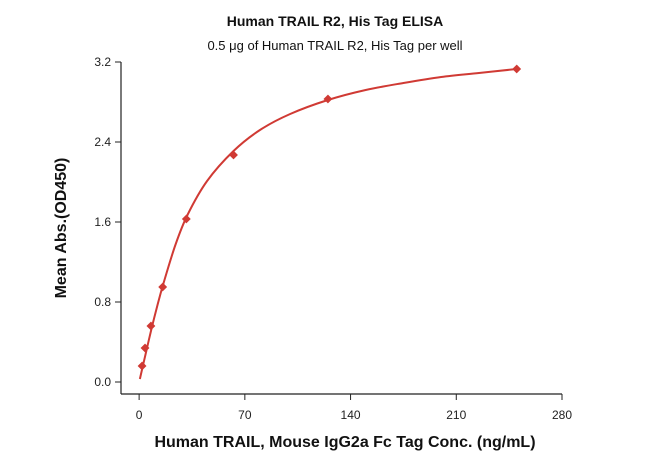  What do you see at coordinates (102, 382) in the screenshot?
I see `y-tick-label: 0.0` at bounding box center [102, 382].